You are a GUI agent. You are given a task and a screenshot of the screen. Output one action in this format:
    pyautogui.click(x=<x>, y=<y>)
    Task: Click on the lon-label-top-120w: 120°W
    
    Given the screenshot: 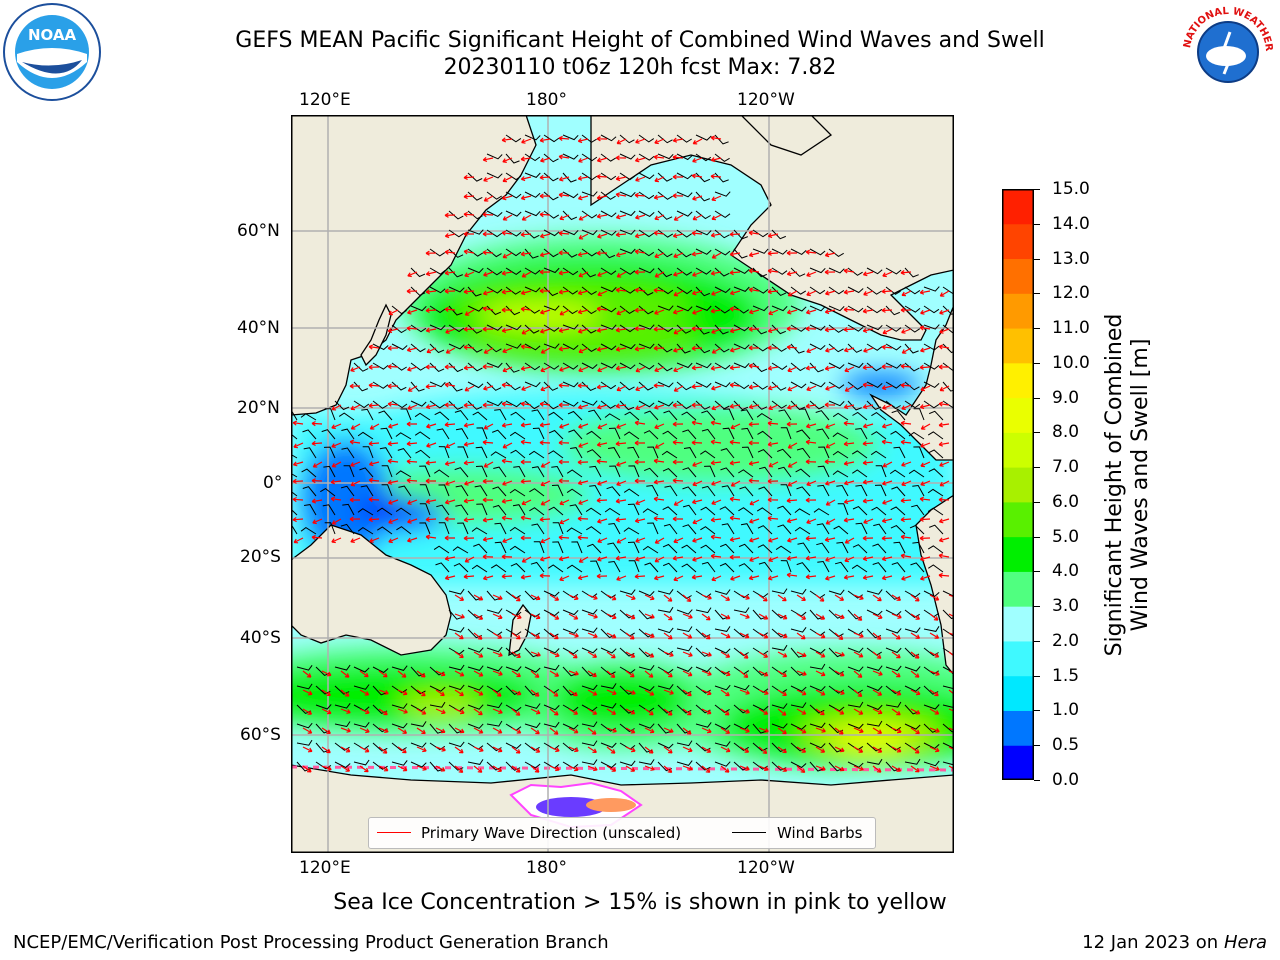 What is the action you would take?
    pyautogui.click(x=766, y=100)
    